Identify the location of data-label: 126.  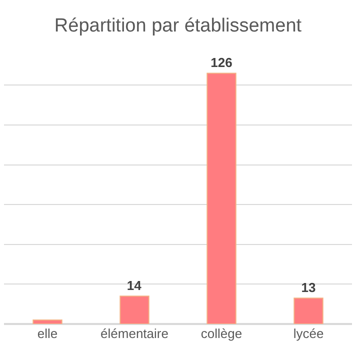
(221, 62).